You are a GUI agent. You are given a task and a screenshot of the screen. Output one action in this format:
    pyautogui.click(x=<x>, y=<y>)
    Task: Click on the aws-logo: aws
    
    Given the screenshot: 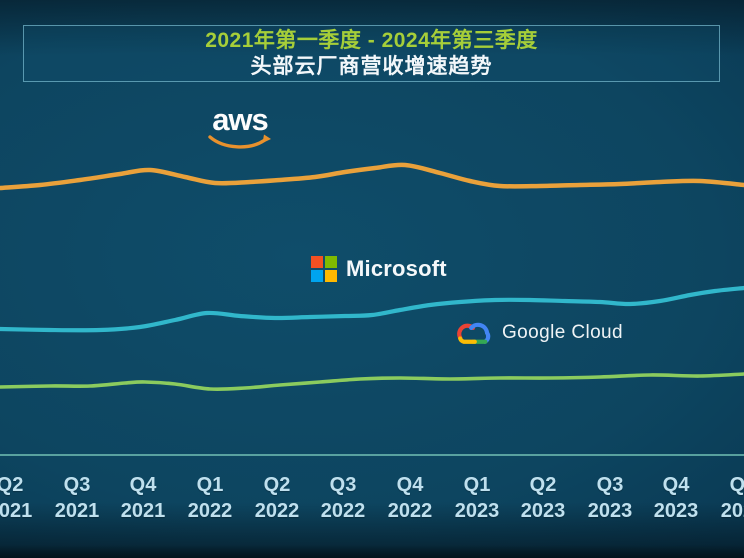 What is the action you would take?
    pyautogui.click(x=240, y=129)
    